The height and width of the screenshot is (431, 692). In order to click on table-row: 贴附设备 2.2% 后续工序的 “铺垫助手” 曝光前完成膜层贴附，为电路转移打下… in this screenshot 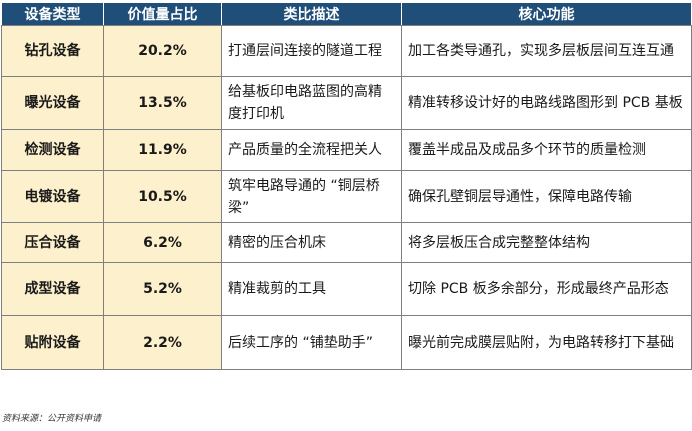, I will do `click(346, 342)`.